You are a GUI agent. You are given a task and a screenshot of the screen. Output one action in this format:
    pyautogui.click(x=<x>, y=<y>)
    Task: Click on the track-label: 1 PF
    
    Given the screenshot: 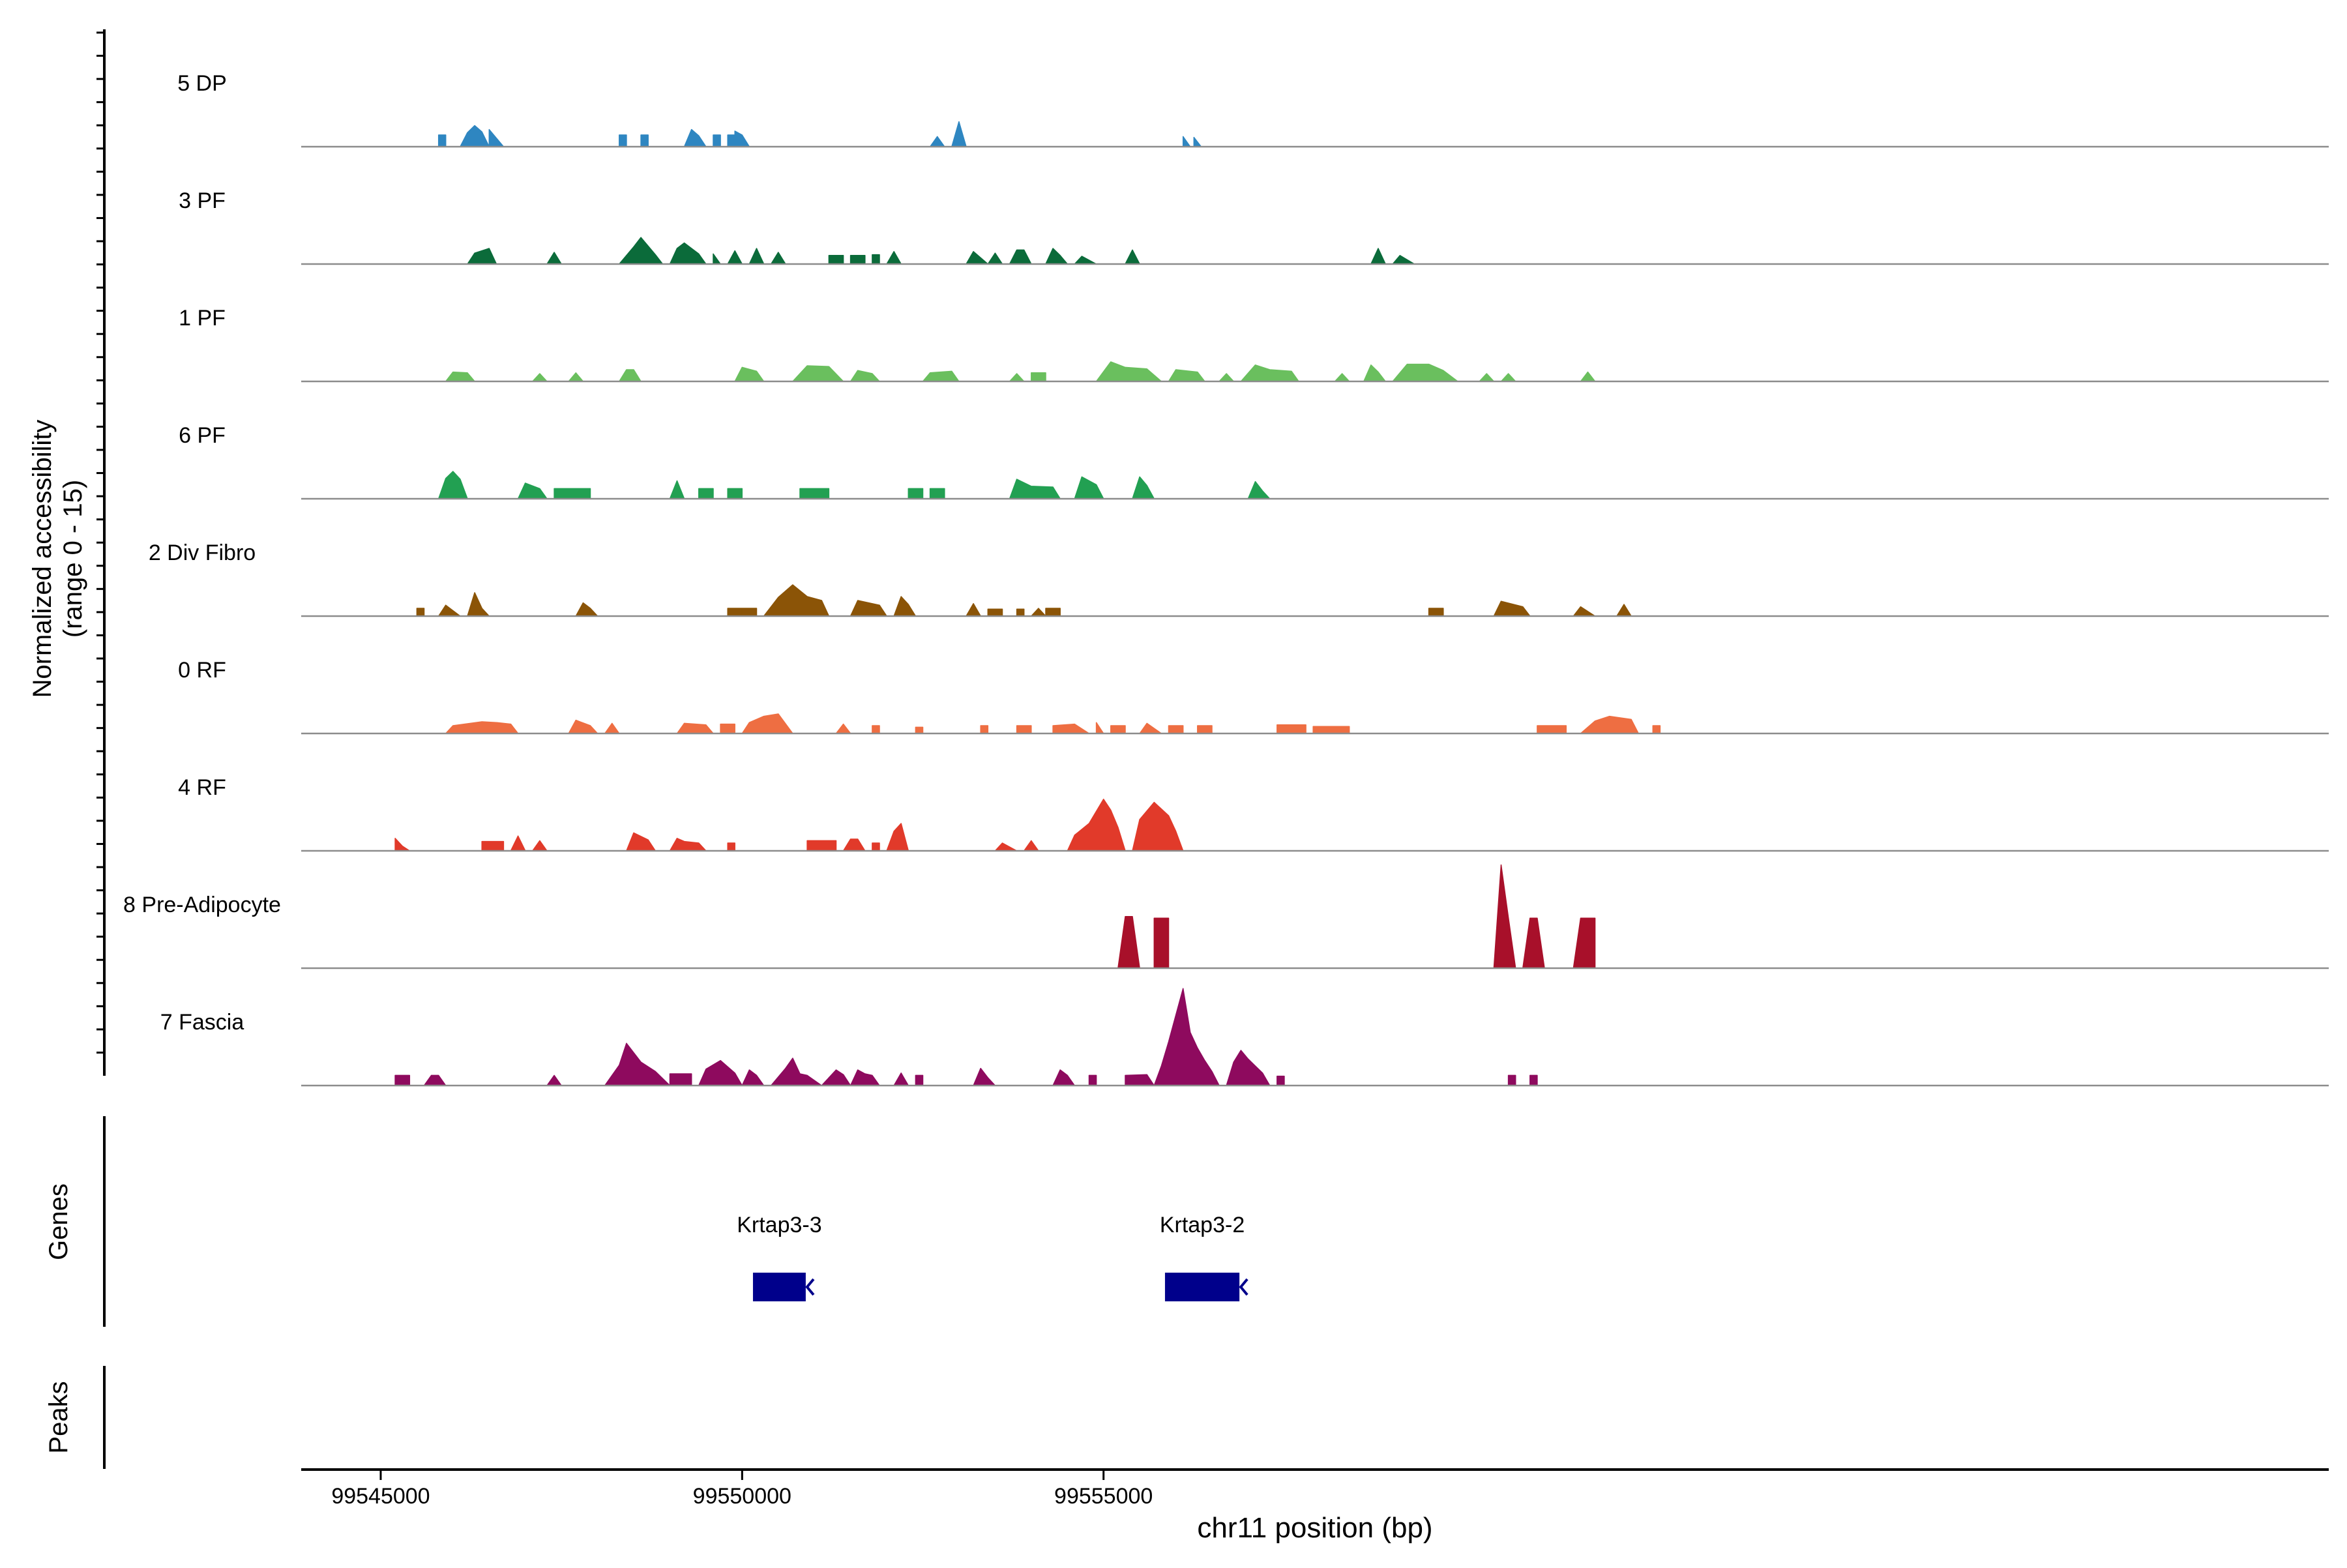 What is the action you would take?
    pyautogui.click(x=202, y=318)
    